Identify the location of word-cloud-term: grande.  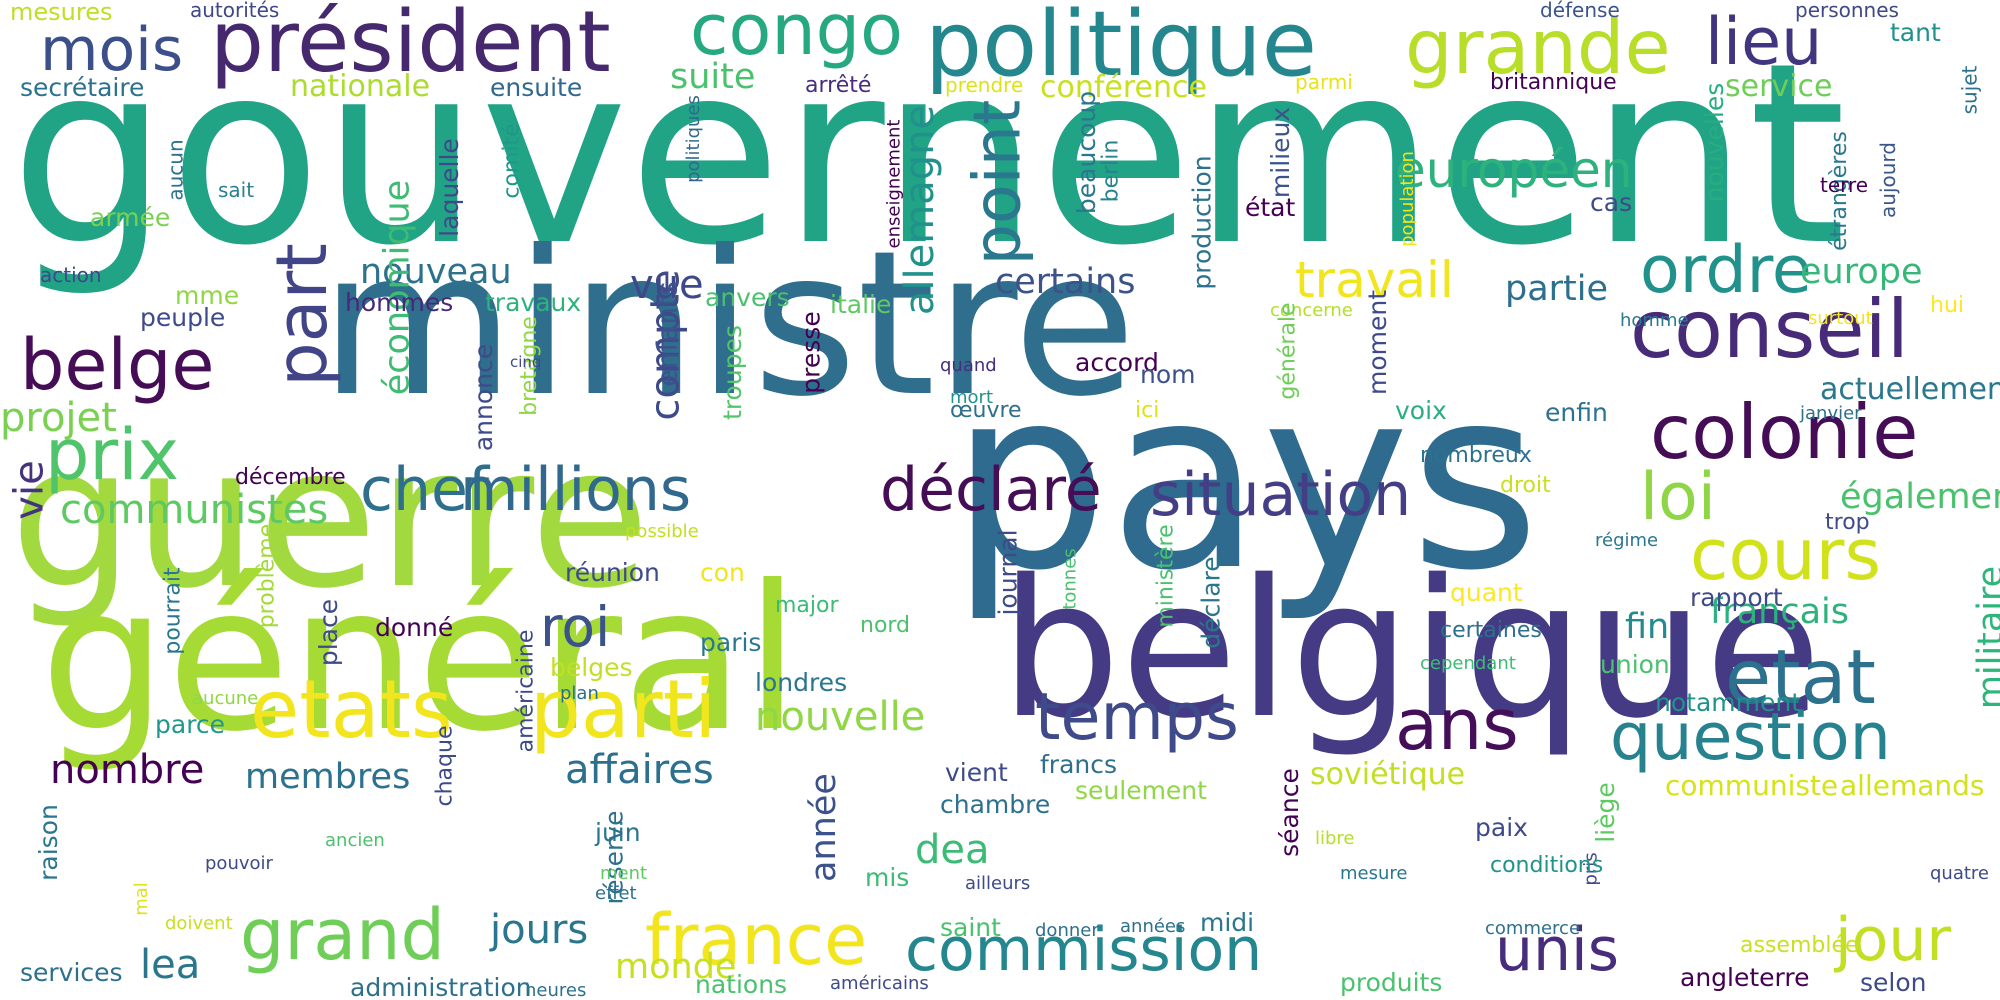
(1538, 47).